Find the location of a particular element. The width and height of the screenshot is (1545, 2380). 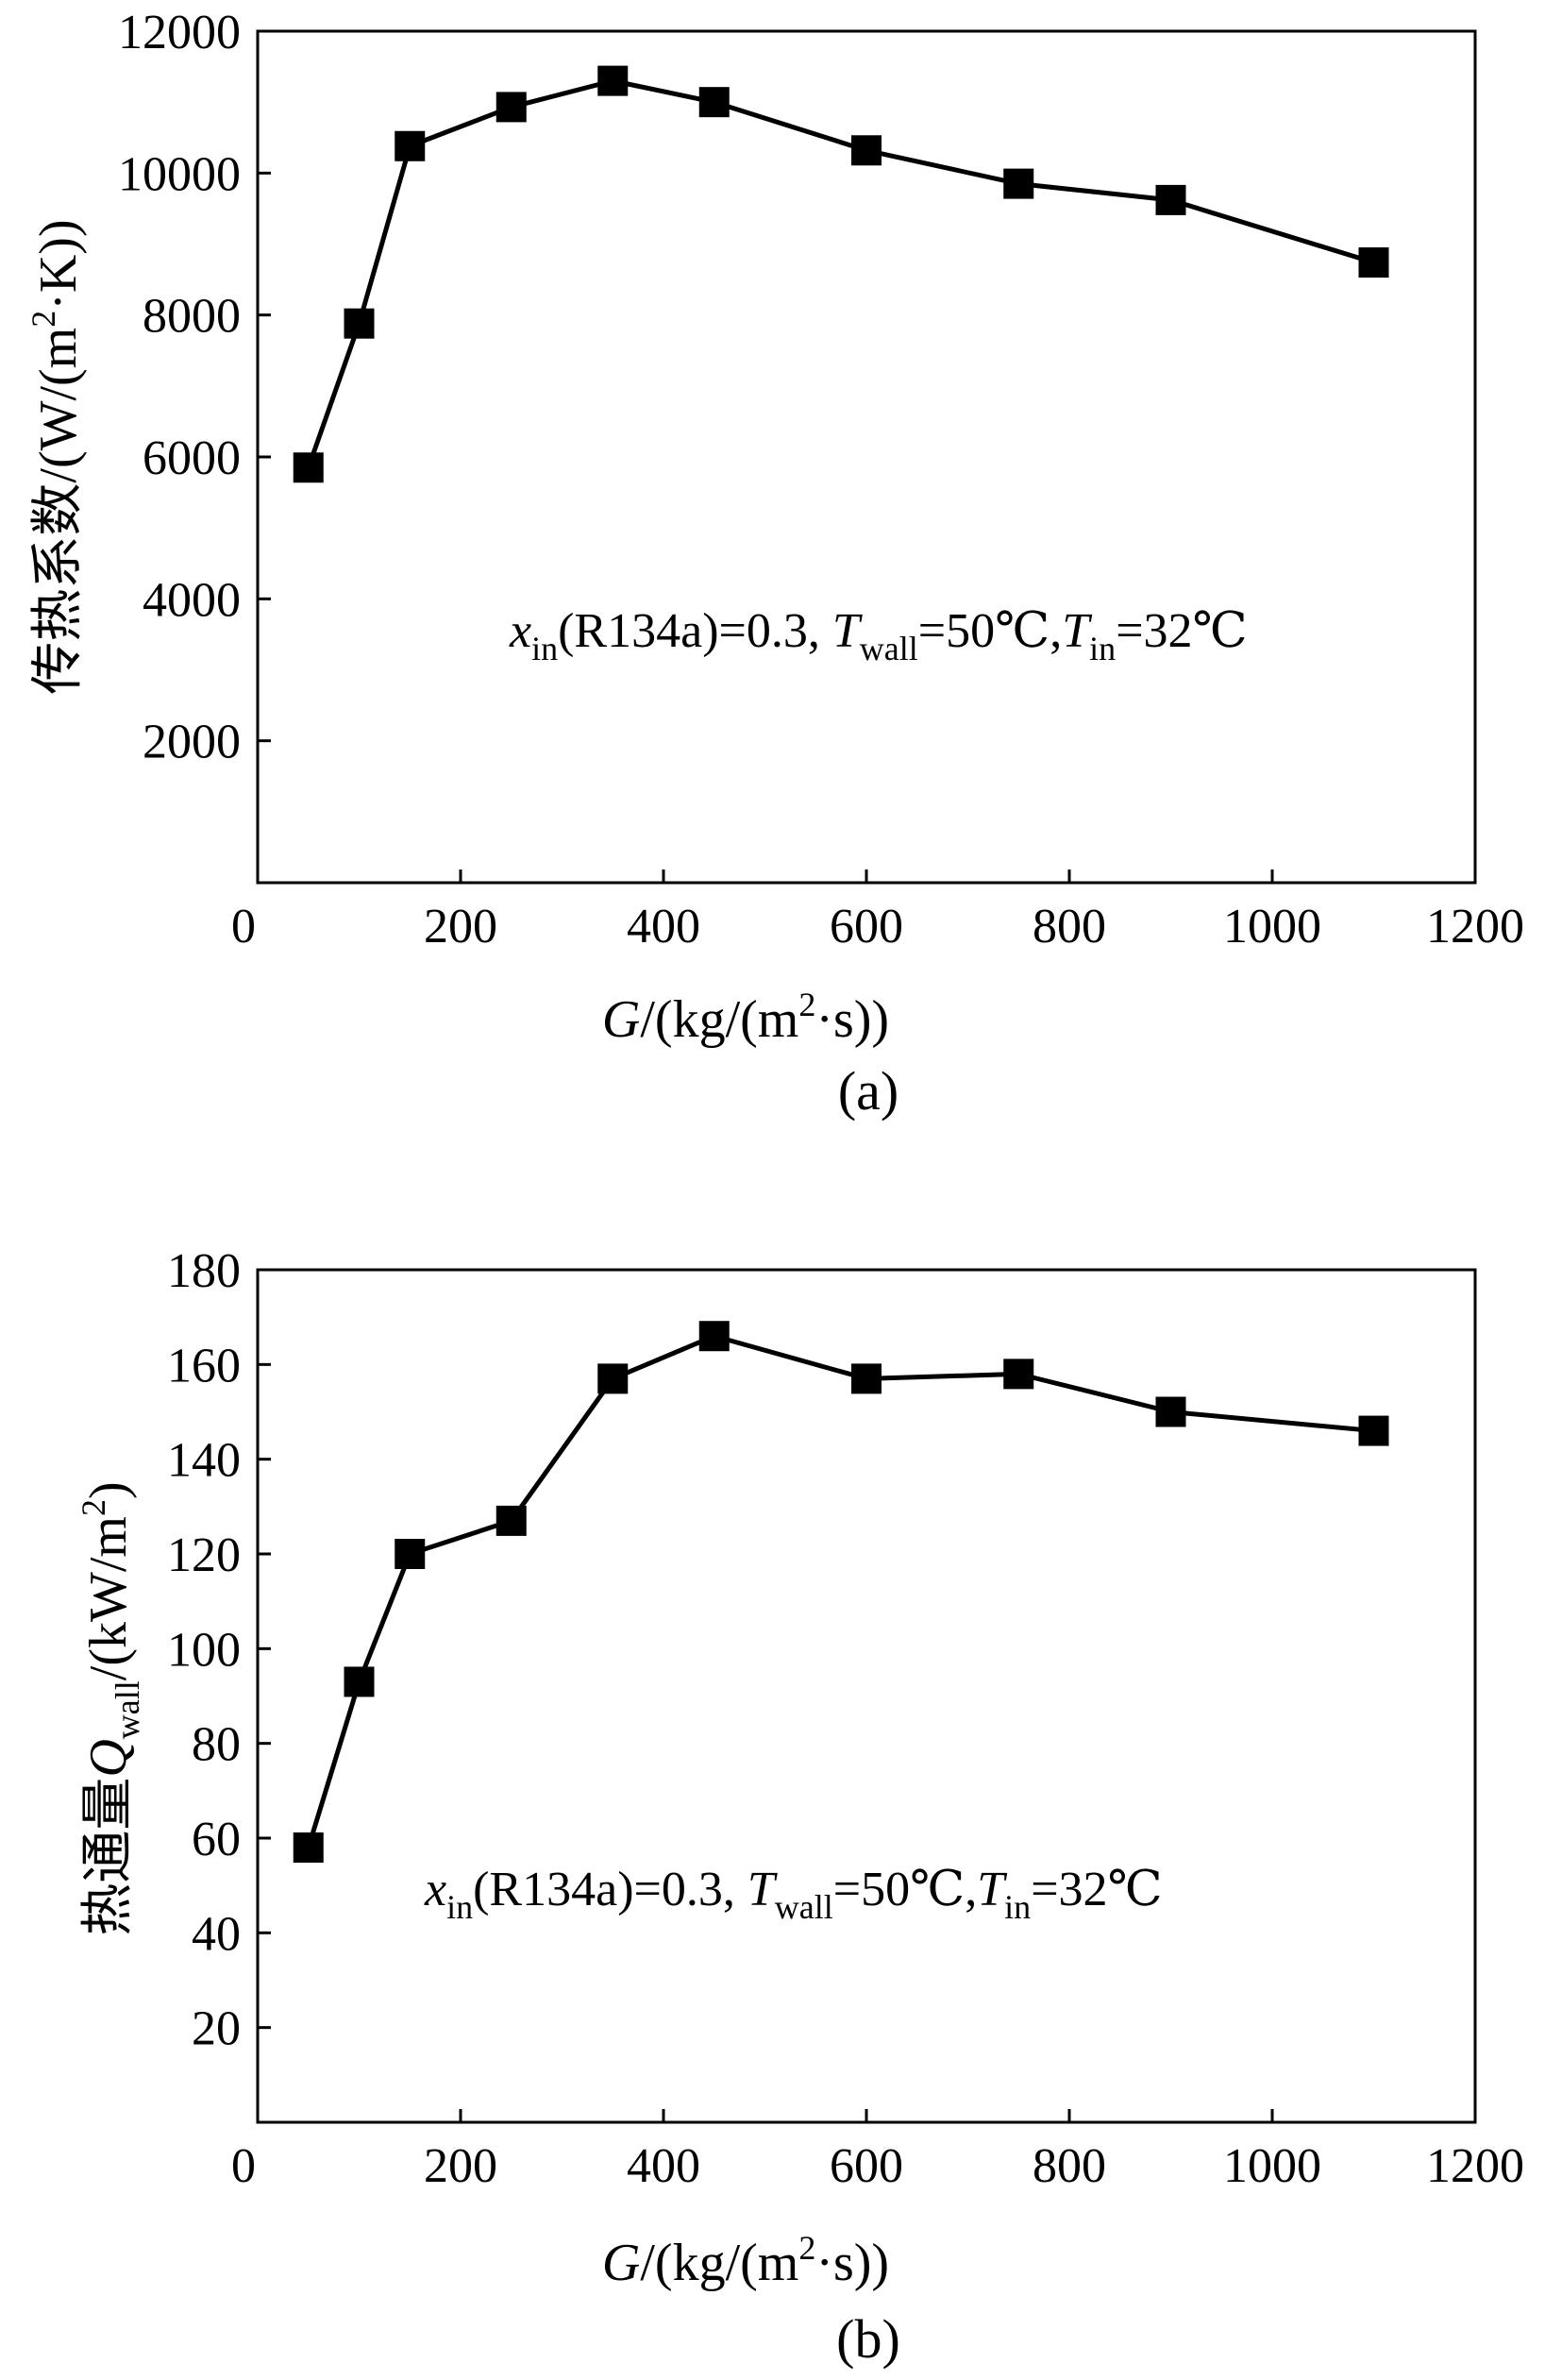

chart-a-series-line is located at coordinates (840, 274).